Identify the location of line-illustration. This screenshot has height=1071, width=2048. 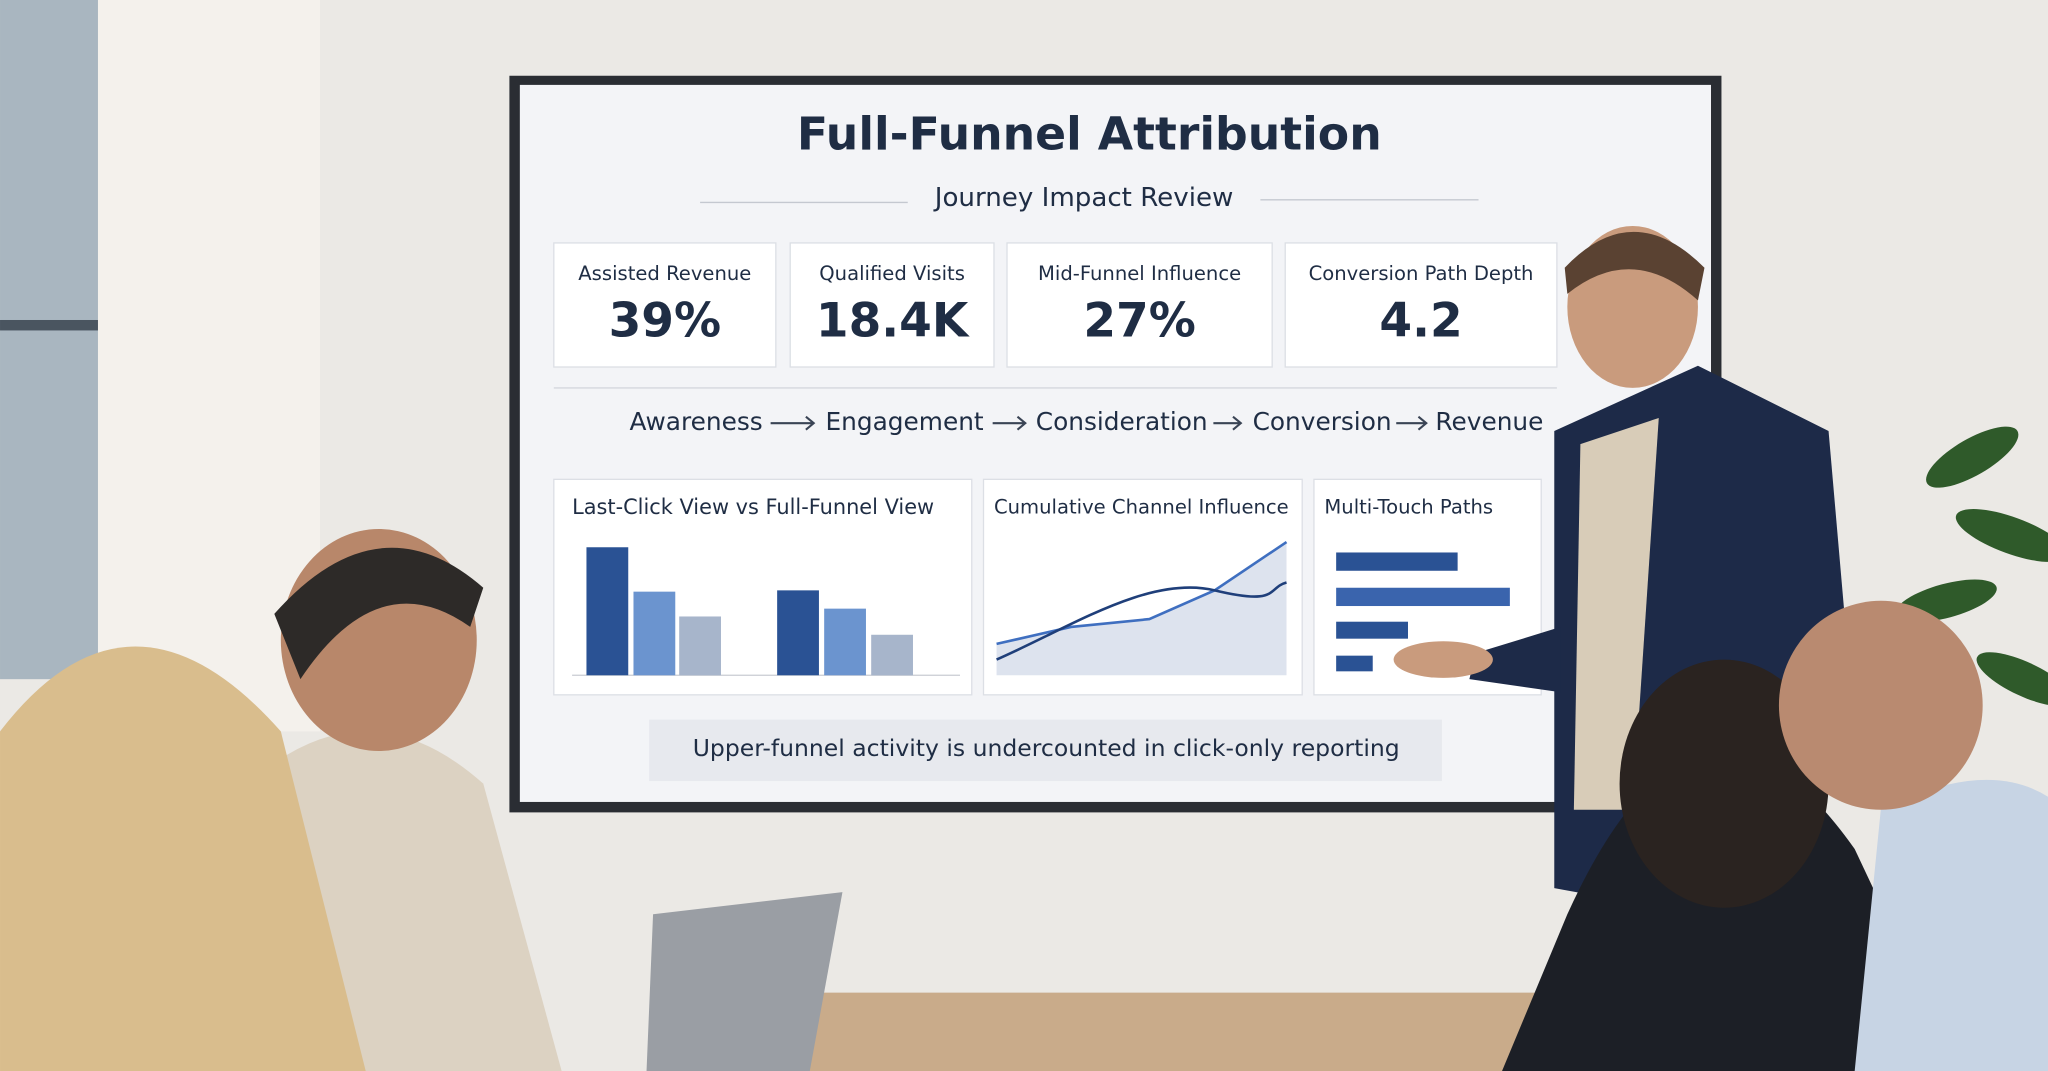
(1142, 608).